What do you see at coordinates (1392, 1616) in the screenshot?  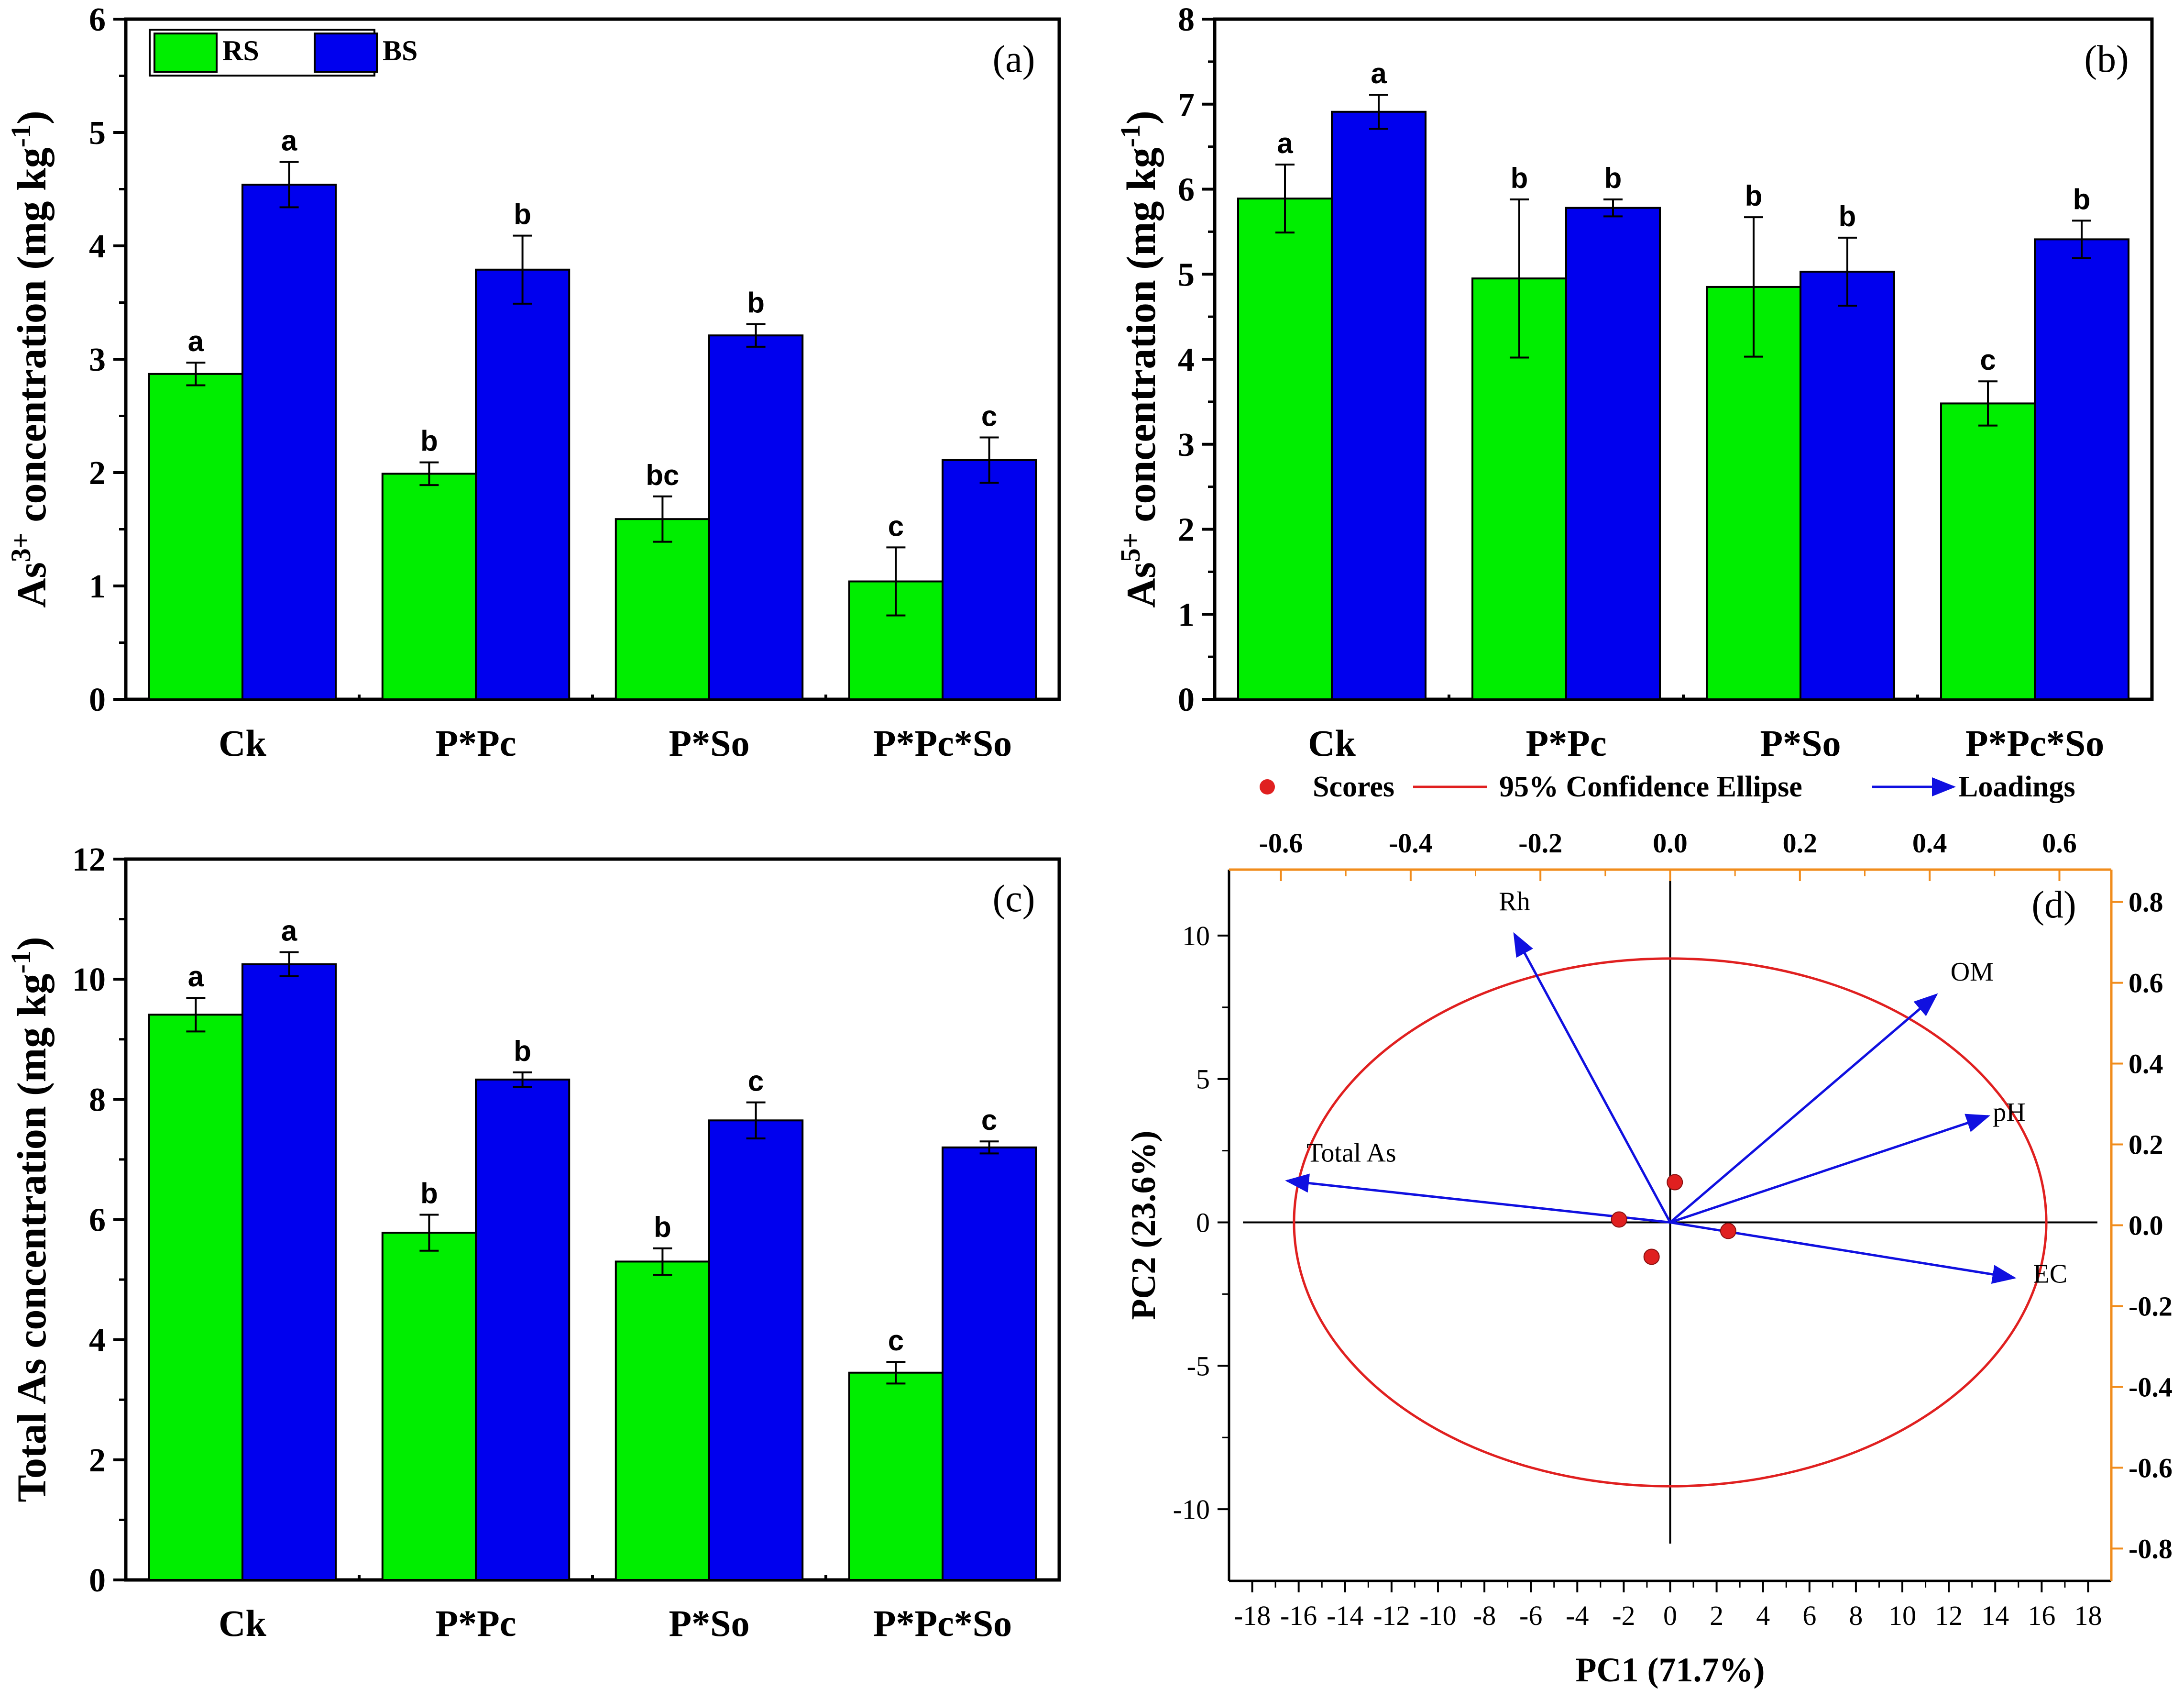 I see `x-tick-label: -12` at bounding box center [1392, 1616].